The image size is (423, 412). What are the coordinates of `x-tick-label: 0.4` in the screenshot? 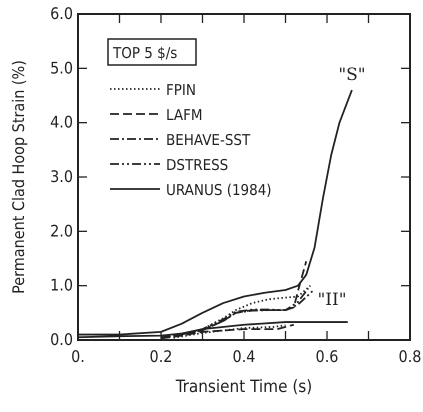 It's located at (244, 356).